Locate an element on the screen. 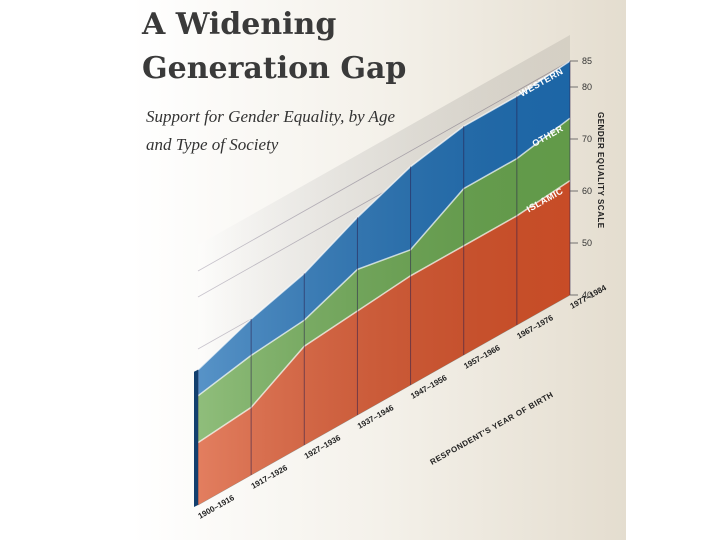 The image size is (720, 540). subtitle-line: Support for Gender Equality, by Age is located at coordinates (270, 116).